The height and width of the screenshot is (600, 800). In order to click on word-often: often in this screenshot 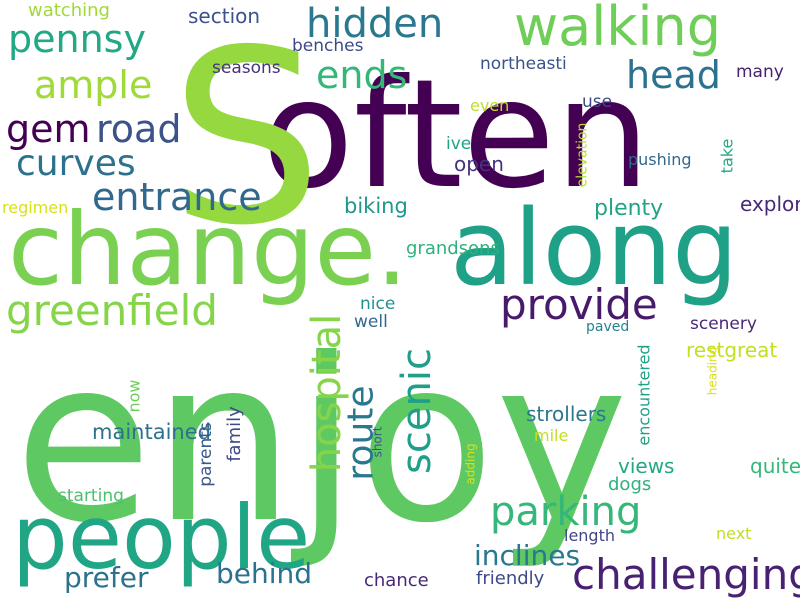, I will do `click(456, 135)`.